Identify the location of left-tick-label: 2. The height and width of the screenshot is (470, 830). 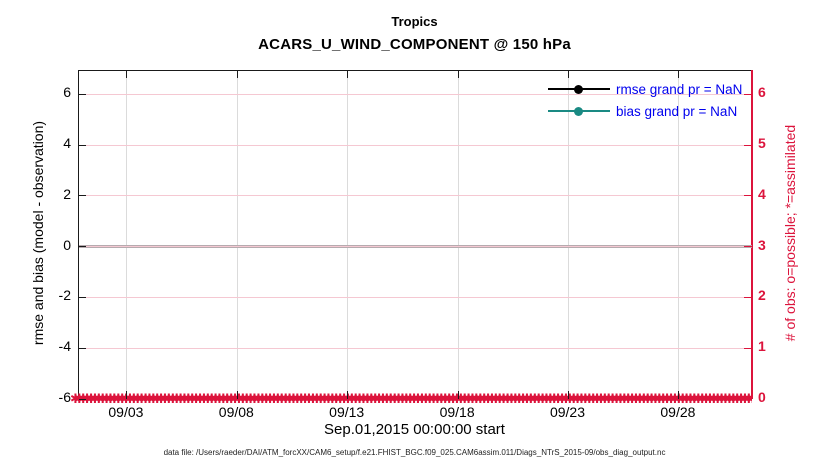
(67, 193).